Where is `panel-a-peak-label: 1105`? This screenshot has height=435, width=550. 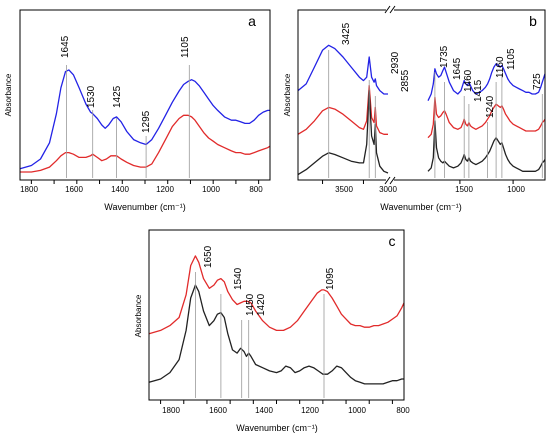
panel-a-peak-label: 1105 is located at coordinates (185, 47).